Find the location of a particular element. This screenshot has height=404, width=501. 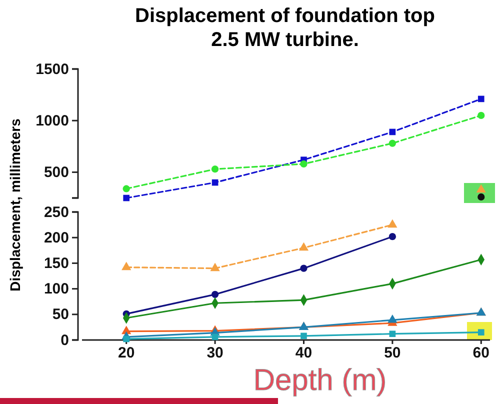

y-tick-label: 50 is located at coordinates (60, 315).